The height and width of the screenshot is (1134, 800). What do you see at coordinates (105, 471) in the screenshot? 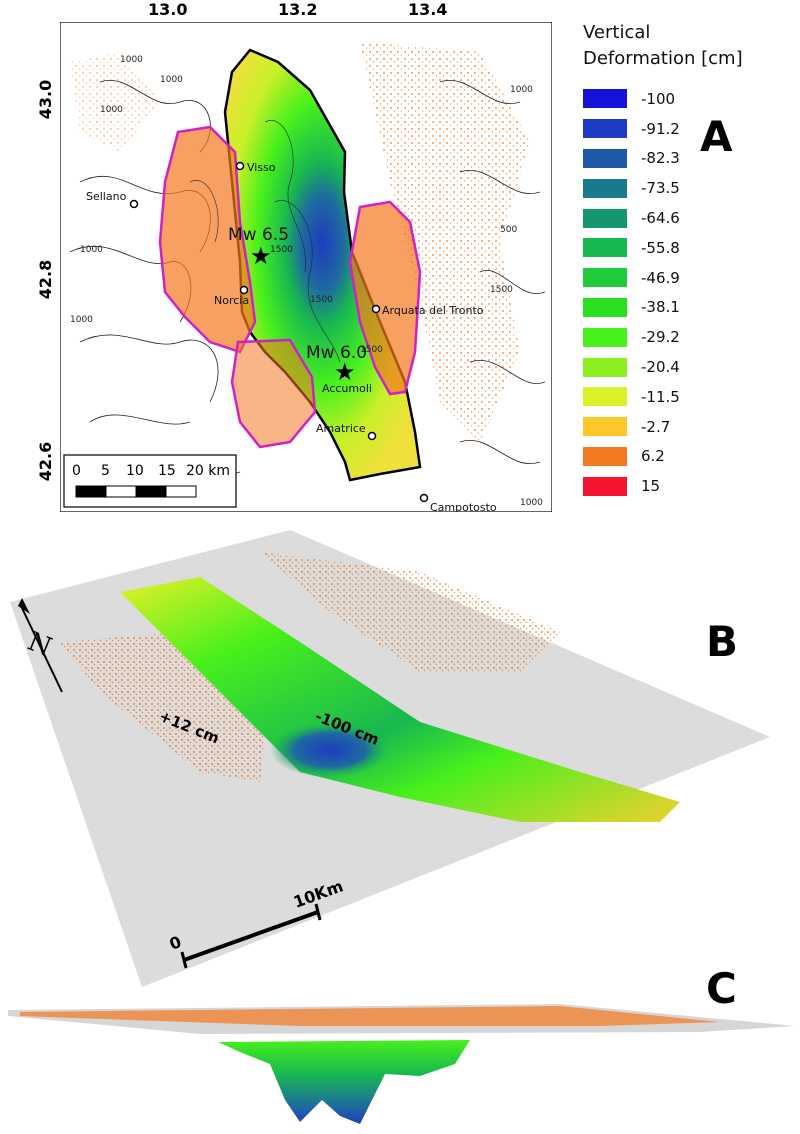
I see `scale-tick-5: 5` at bounding box center [105, 471].